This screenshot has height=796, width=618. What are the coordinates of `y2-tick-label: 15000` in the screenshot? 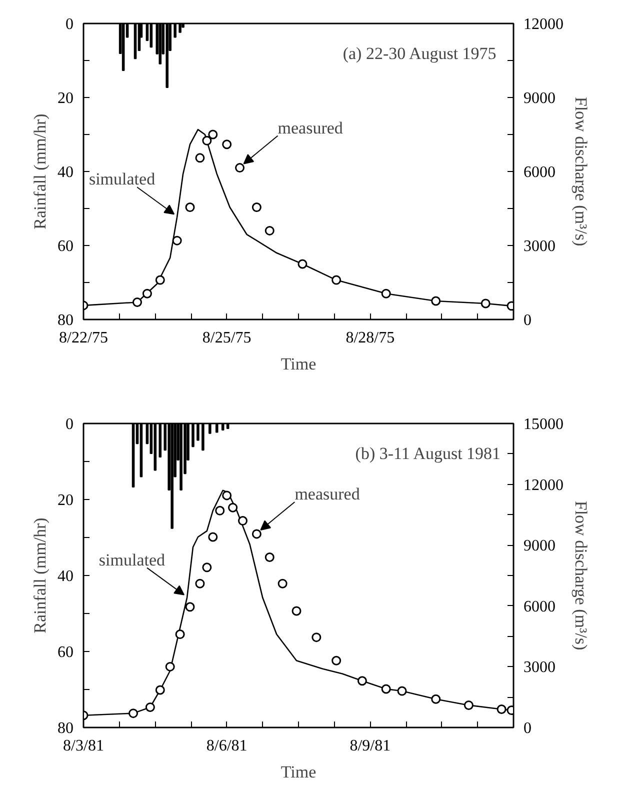 It's located at (544, 424).